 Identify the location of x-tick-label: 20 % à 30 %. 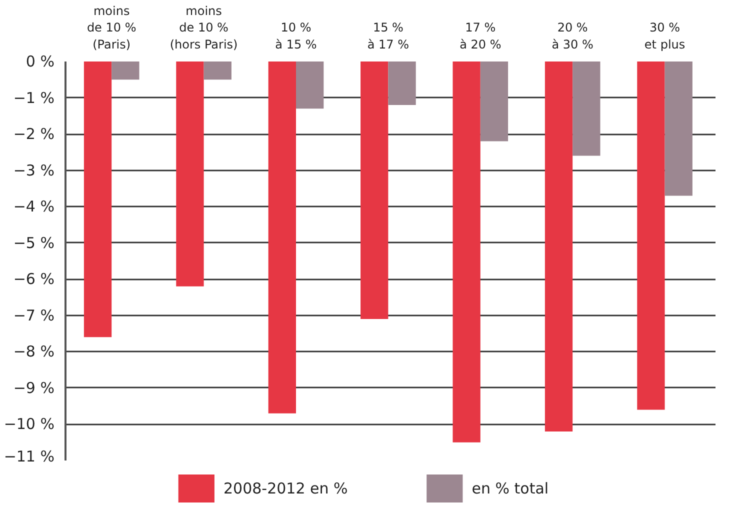
(573, 36).